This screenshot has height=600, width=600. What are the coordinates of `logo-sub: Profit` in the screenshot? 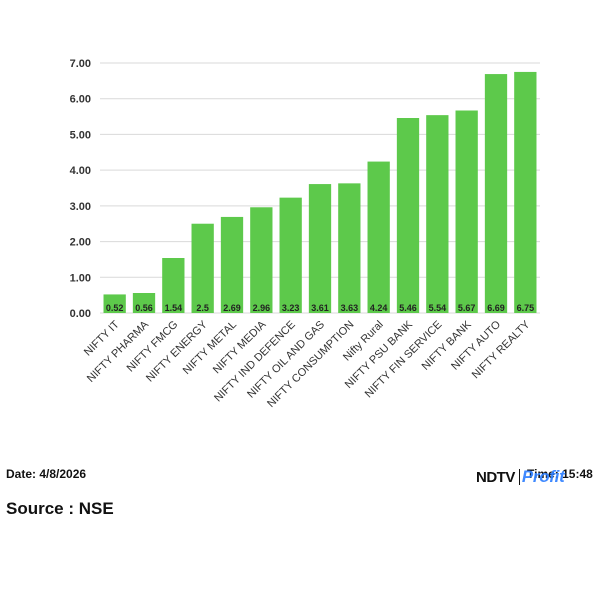 It's located at (543, 476).